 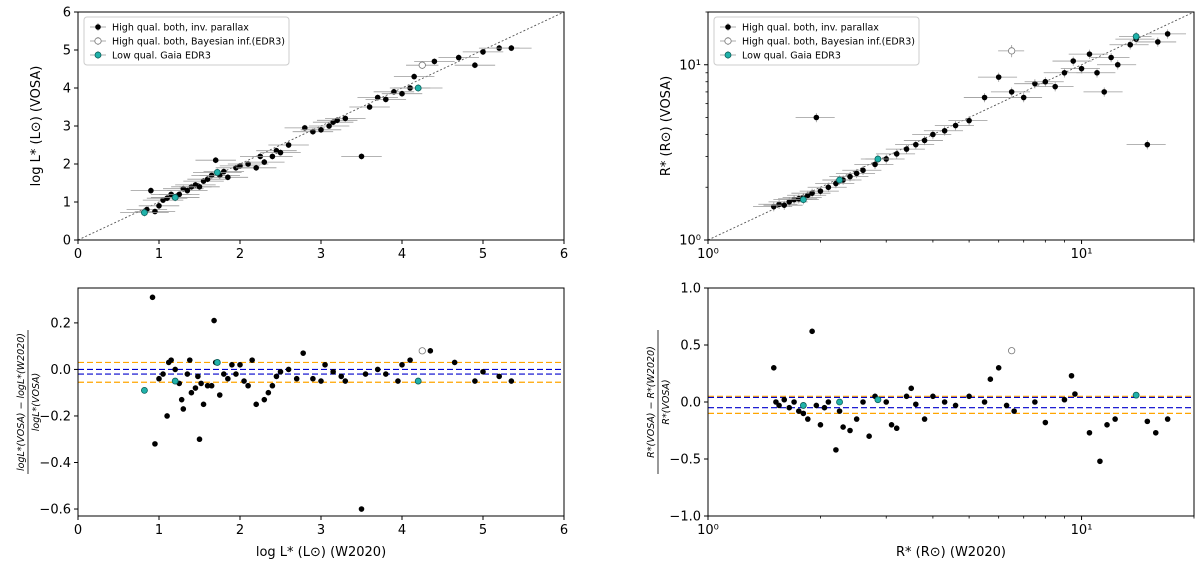 I want to click on x-tick-label: 6, so click(x=564, y=530).